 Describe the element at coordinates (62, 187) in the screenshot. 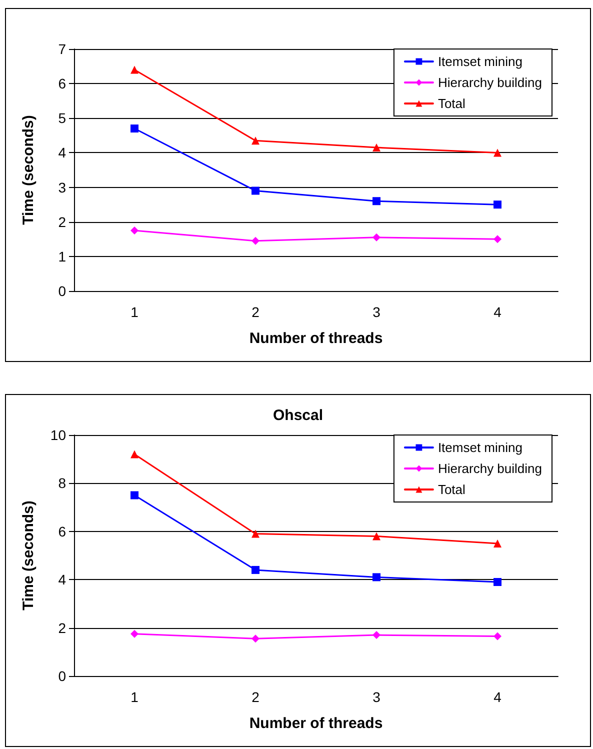

I see `y-tick-label: 3` at that location.